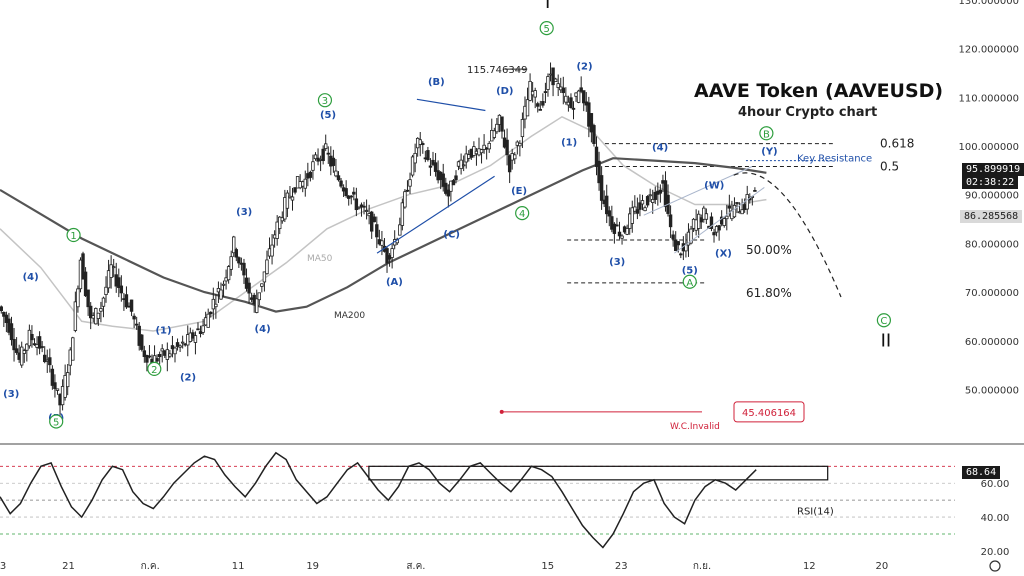 Image resolution: width=1024 pixels, height=576 pixels. I want to click on price-tick-label: 60.000000, so click(992, 342).